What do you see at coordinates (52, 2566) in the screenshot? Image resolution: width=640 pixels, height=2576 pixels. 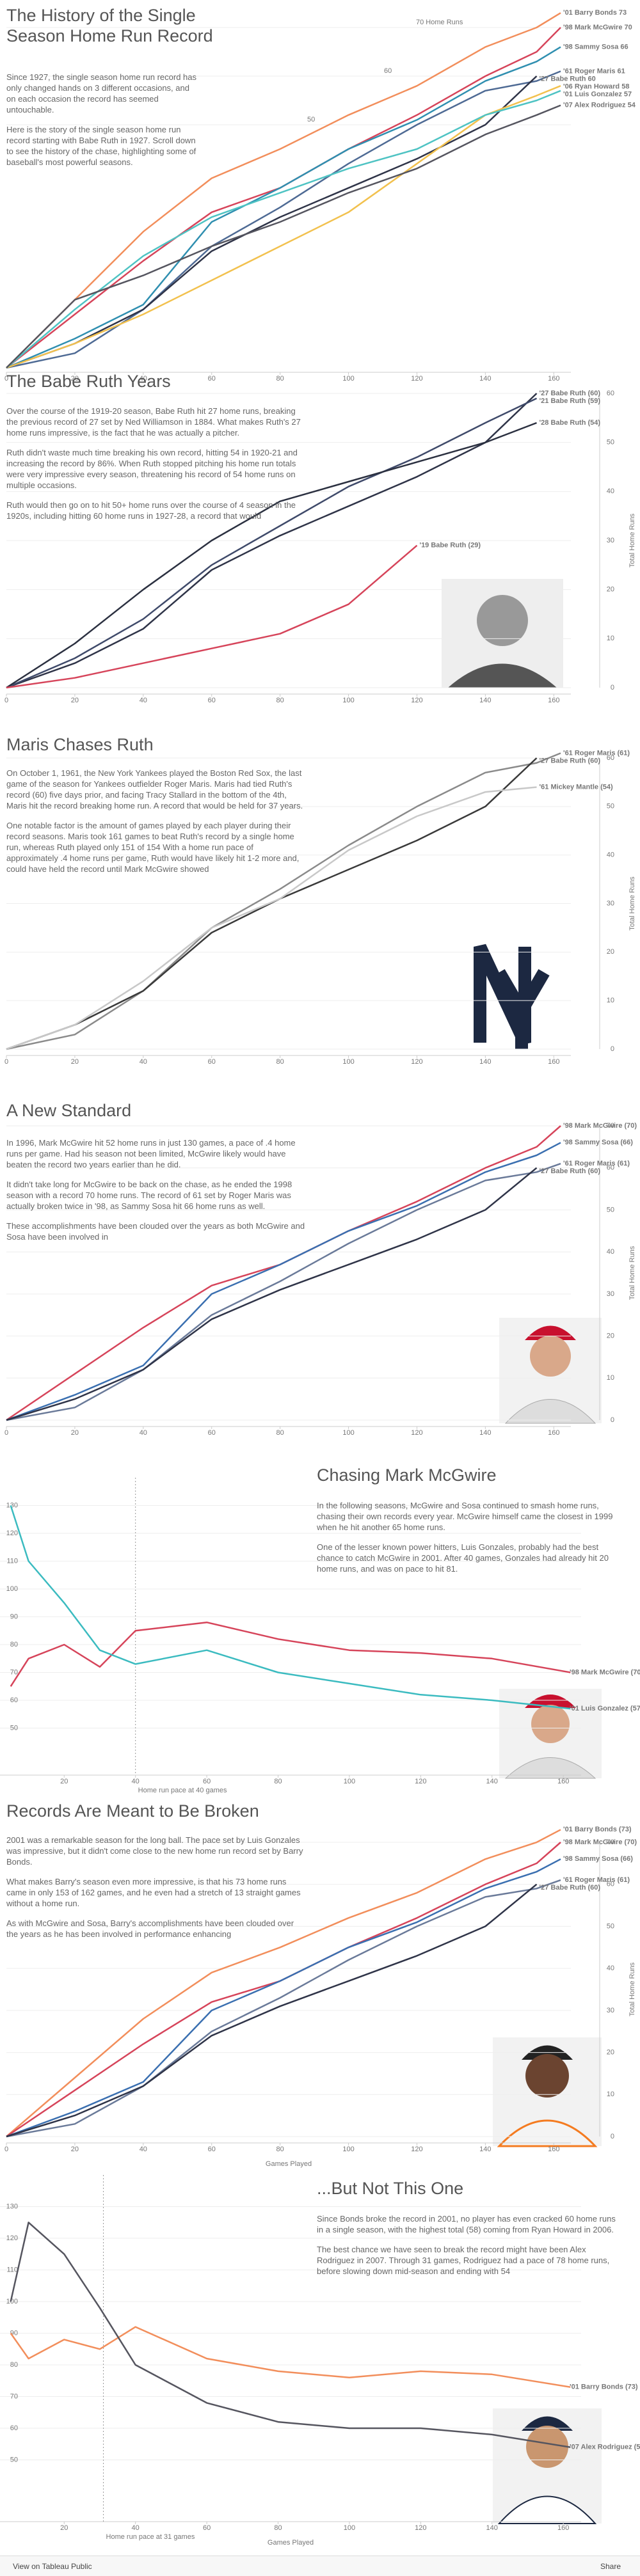 I see `tableau-link: View on Tableau Public` at bounding box center [52, 2566].